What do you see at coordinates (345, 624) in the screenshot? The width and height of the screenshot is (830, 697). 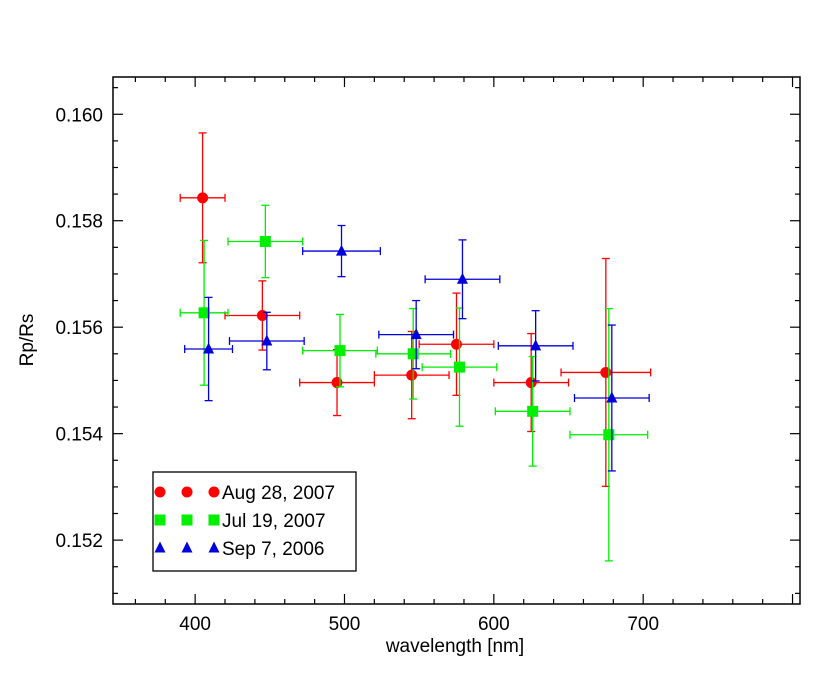 I see `x-tick-label: 500` at bounding box center [345, 624].